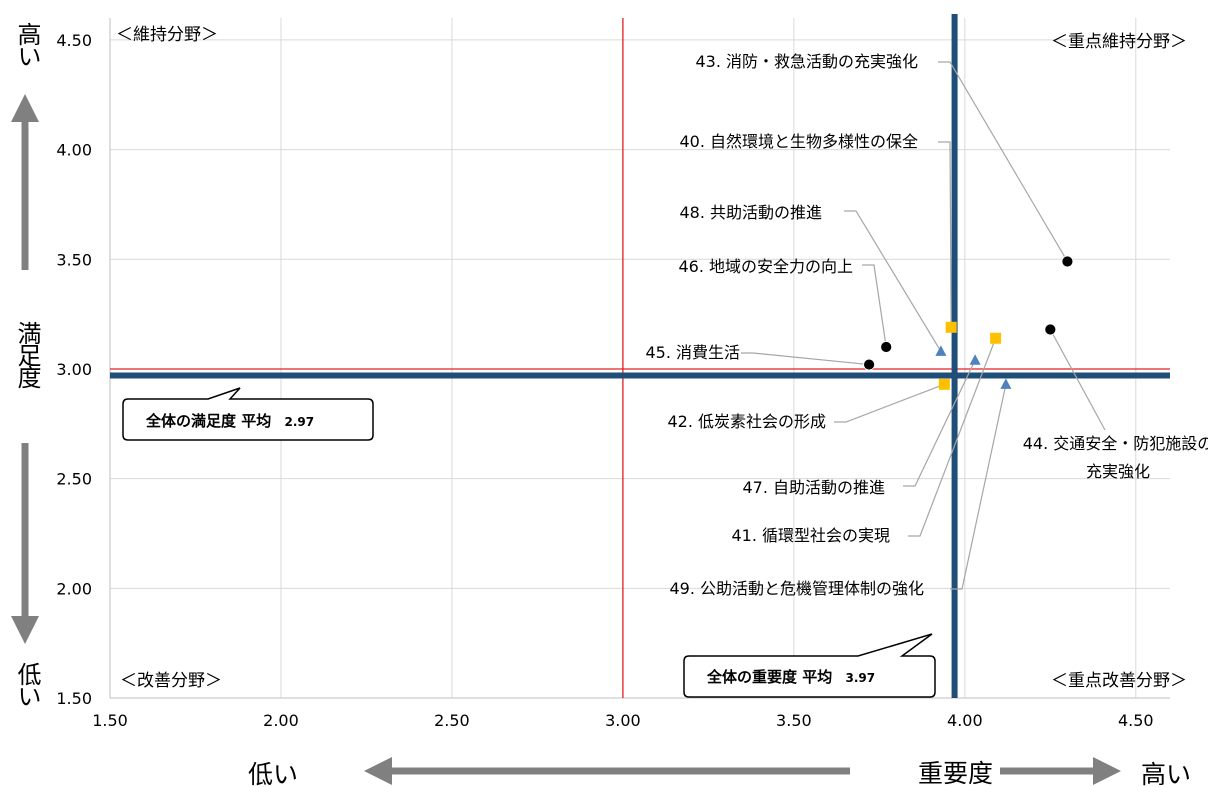 Image resolution: width=1208 pixels, height=787 pixels. What do you see at coordinates (167, 35) in the screenshot?
I see `quadrant-label-top-left: ＜維持分野＞` at bounding box center [167, 35].